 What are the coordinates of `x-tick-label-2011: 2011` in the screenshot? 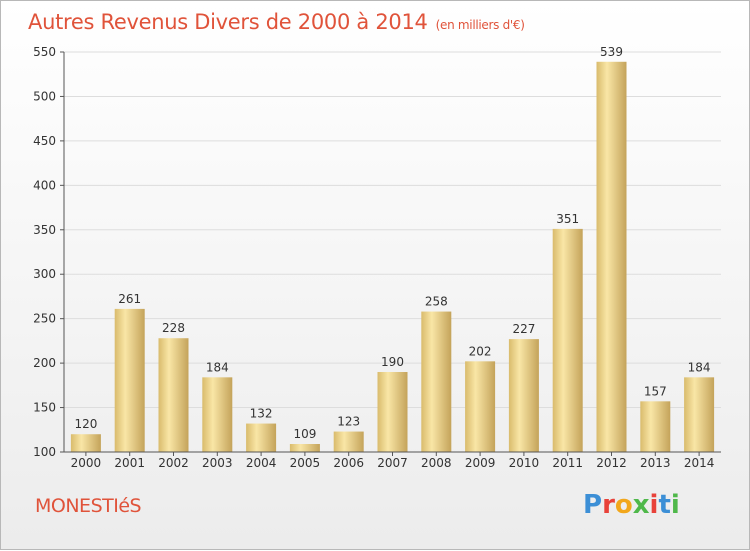 It's located at (567, 463).